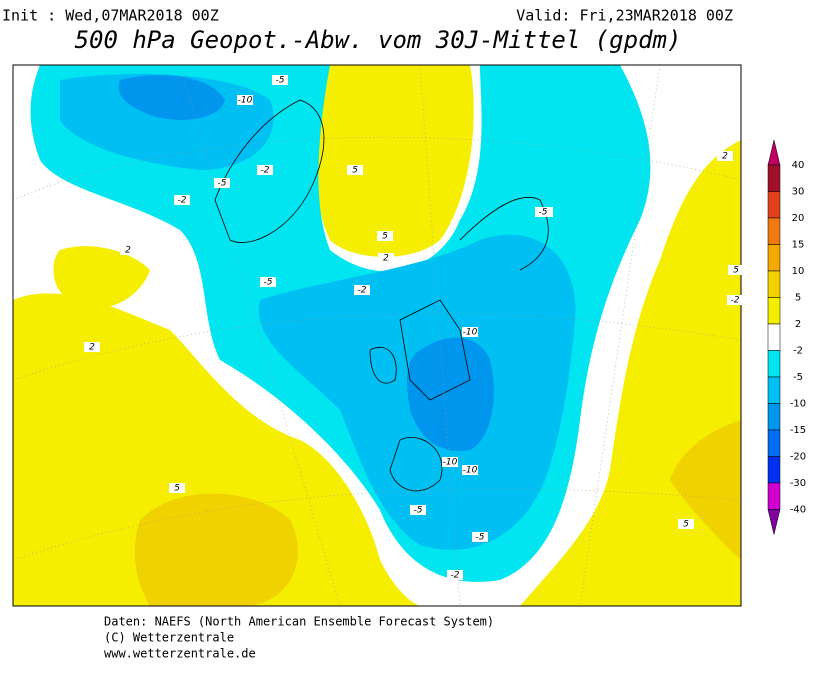  Describe the element at coordinates (798, 457) in the screenshot. I see `colorbar-label: -20` at that location.